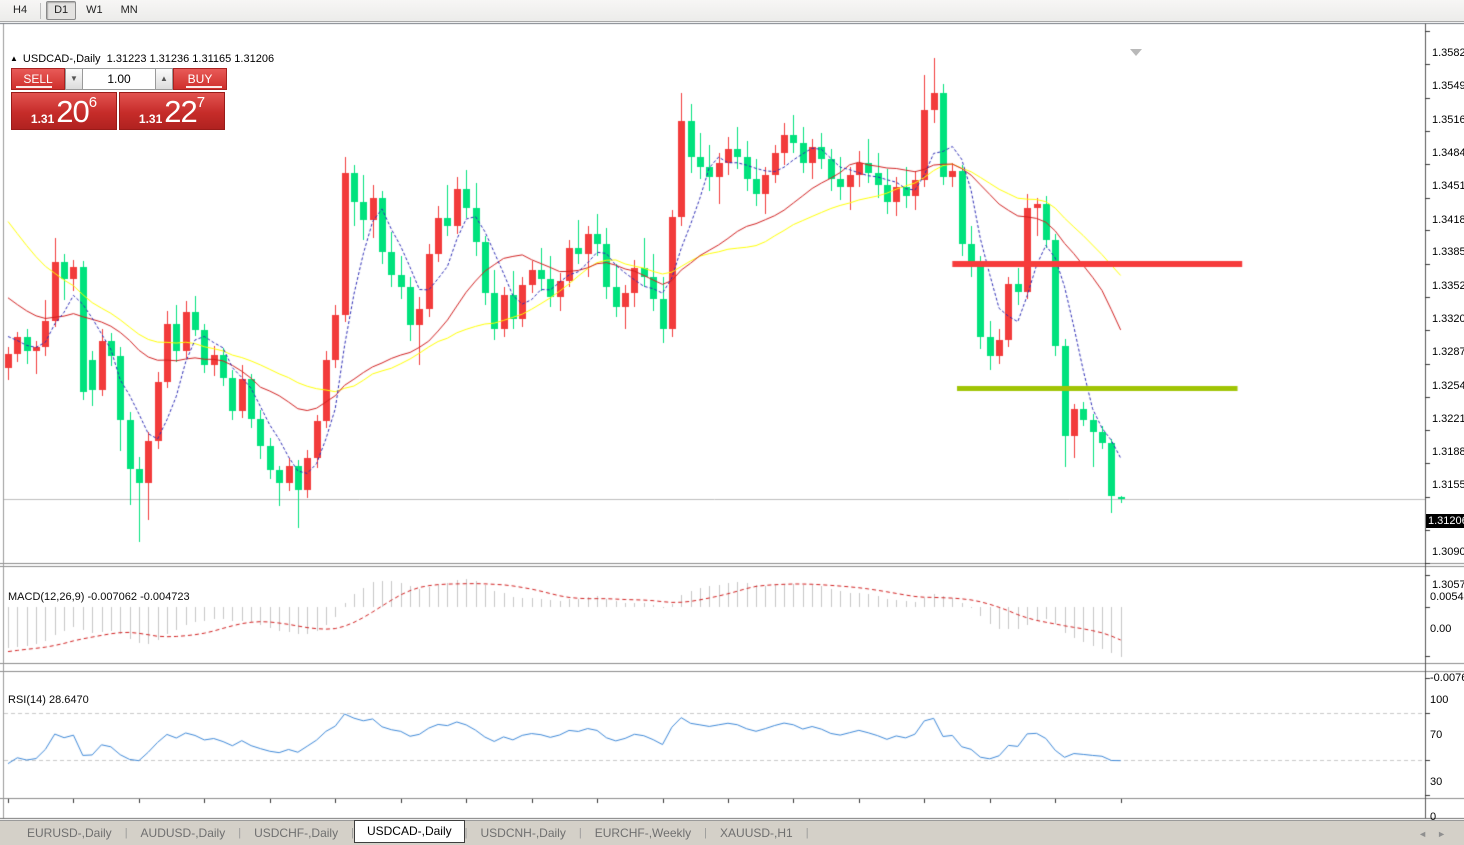 The height and width of the screenshot is (845, 1464). I want to click on price-tick-label: 1.30570, so click(1448, 585).